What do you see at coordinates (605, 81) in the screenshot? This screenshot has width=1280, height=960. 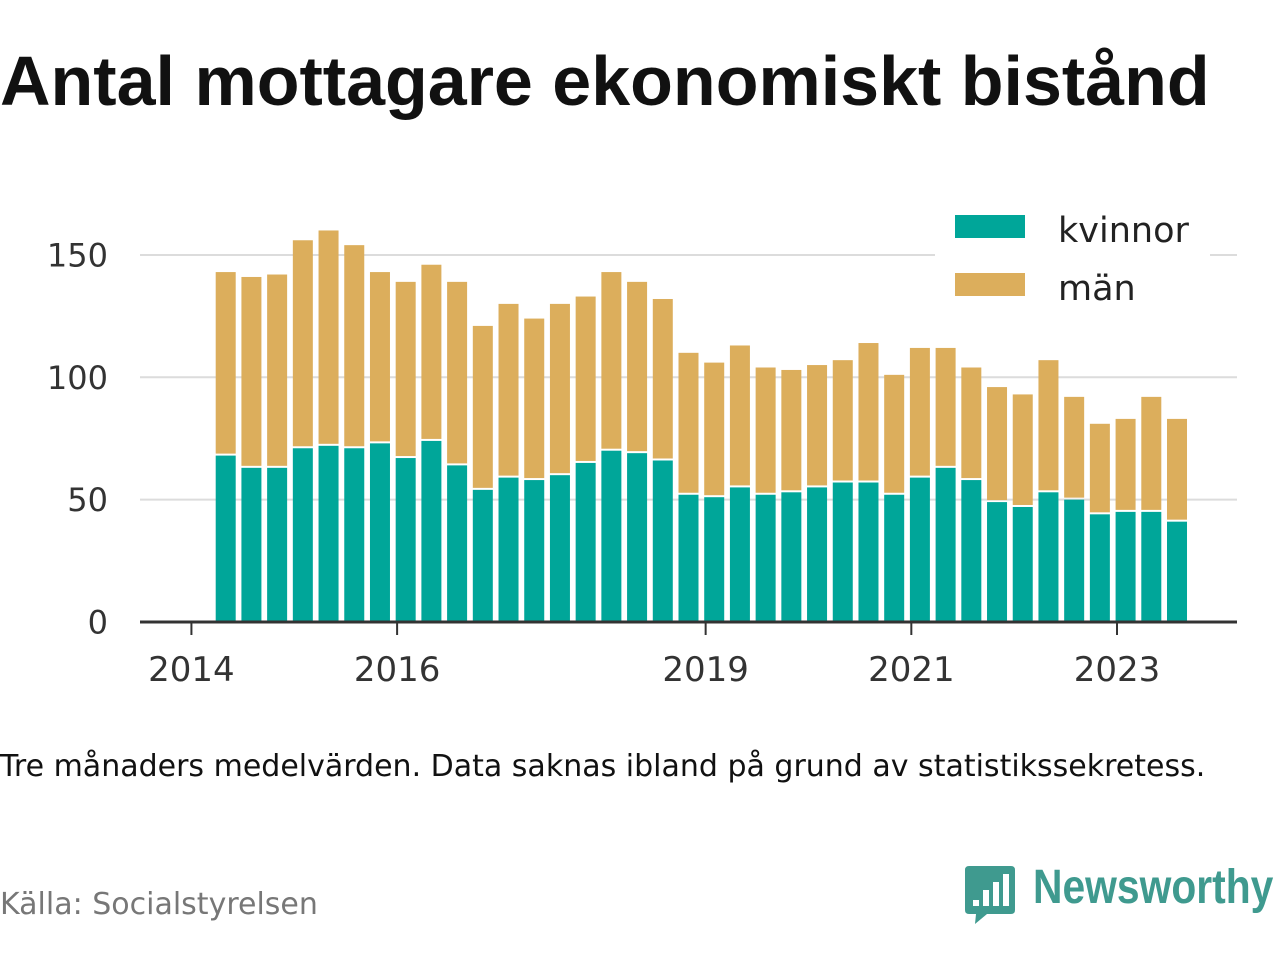 I see `chart-title: Antal mottagare ekonomiskt bistånd` at bounding box center [605, 81].